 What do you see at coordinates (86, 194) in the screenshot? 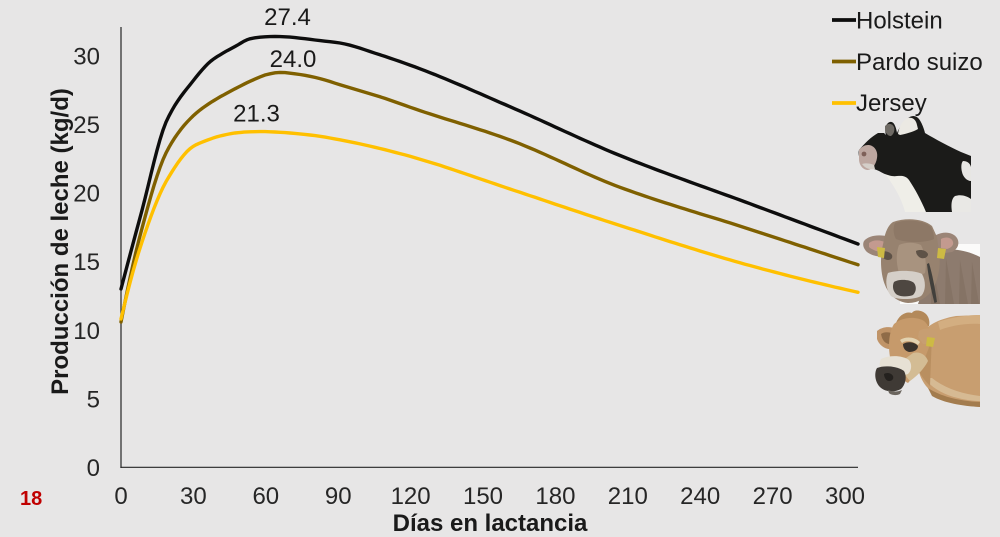
I see `svg-text: 20` at bounding box center [86, 194].